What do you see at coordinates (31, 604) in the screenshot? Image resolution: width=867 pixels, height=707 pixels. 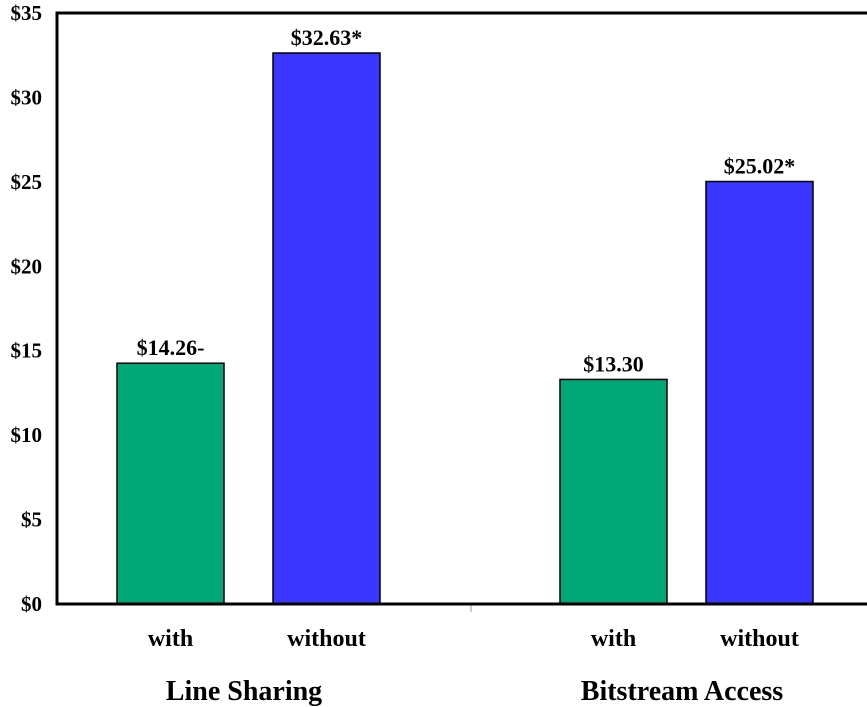 I see `y-tick-label: $0` at bounding box center [31, 604].